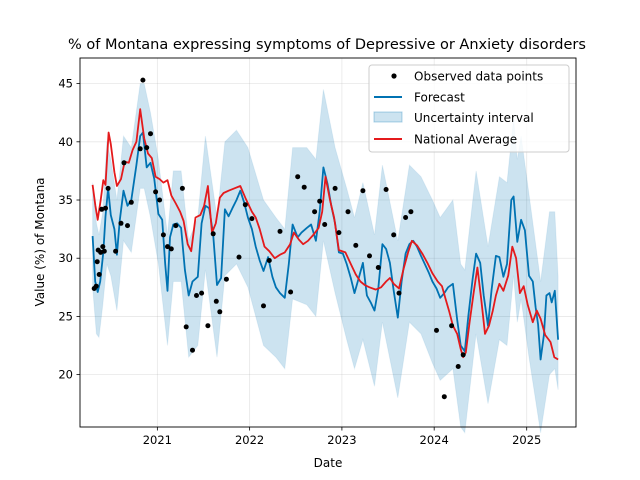 The image size is (640, 480). I want to click on x-tick-label: 2021, so click(157, 440).